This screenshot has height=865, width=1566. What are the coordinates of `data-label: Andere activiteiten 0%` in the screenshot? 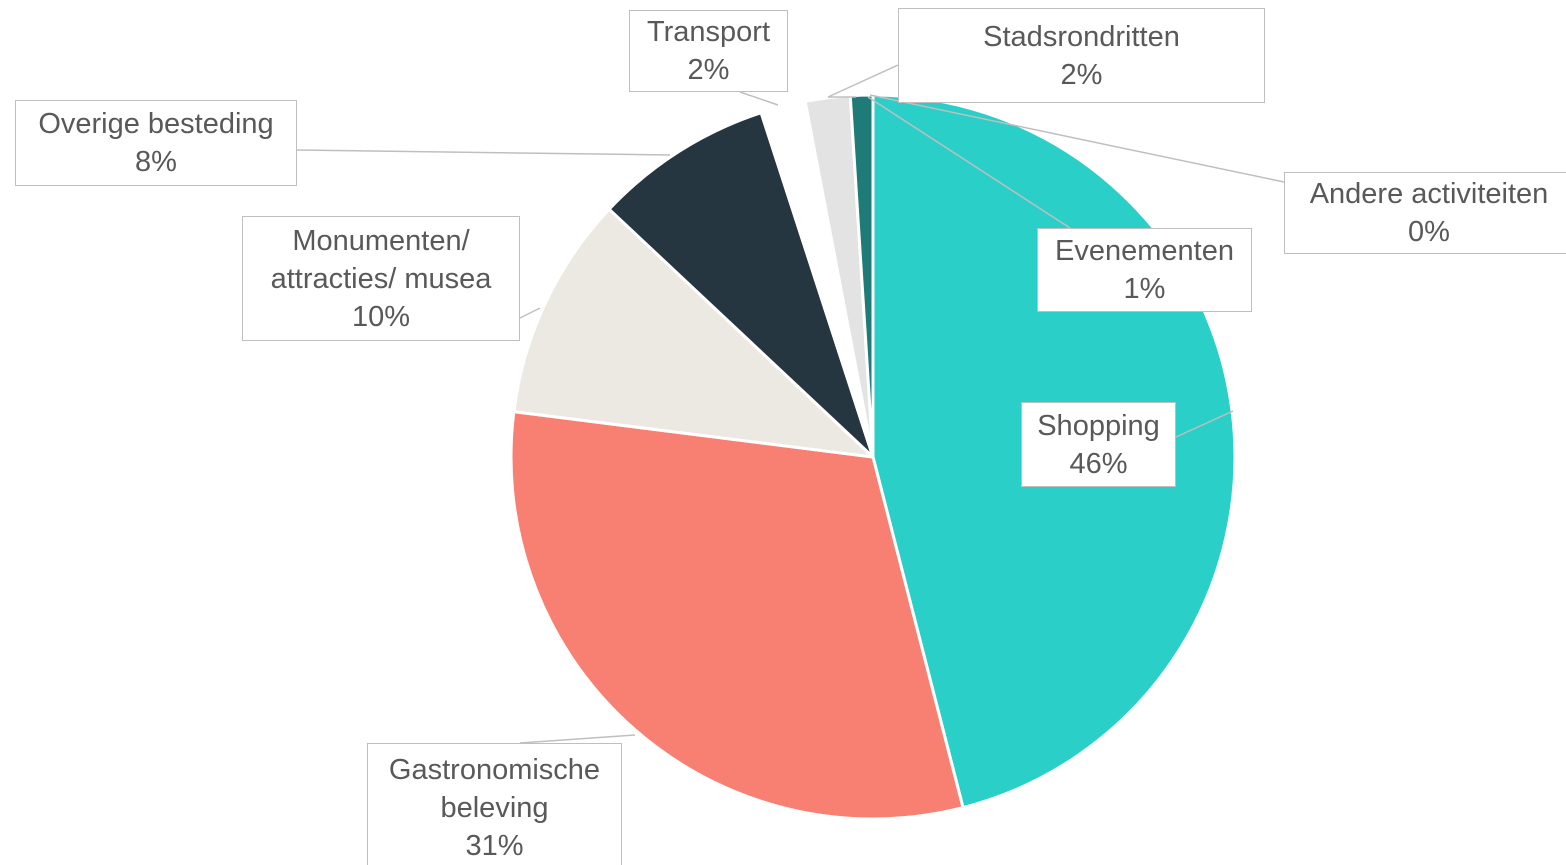 It's located at (1425, 213).